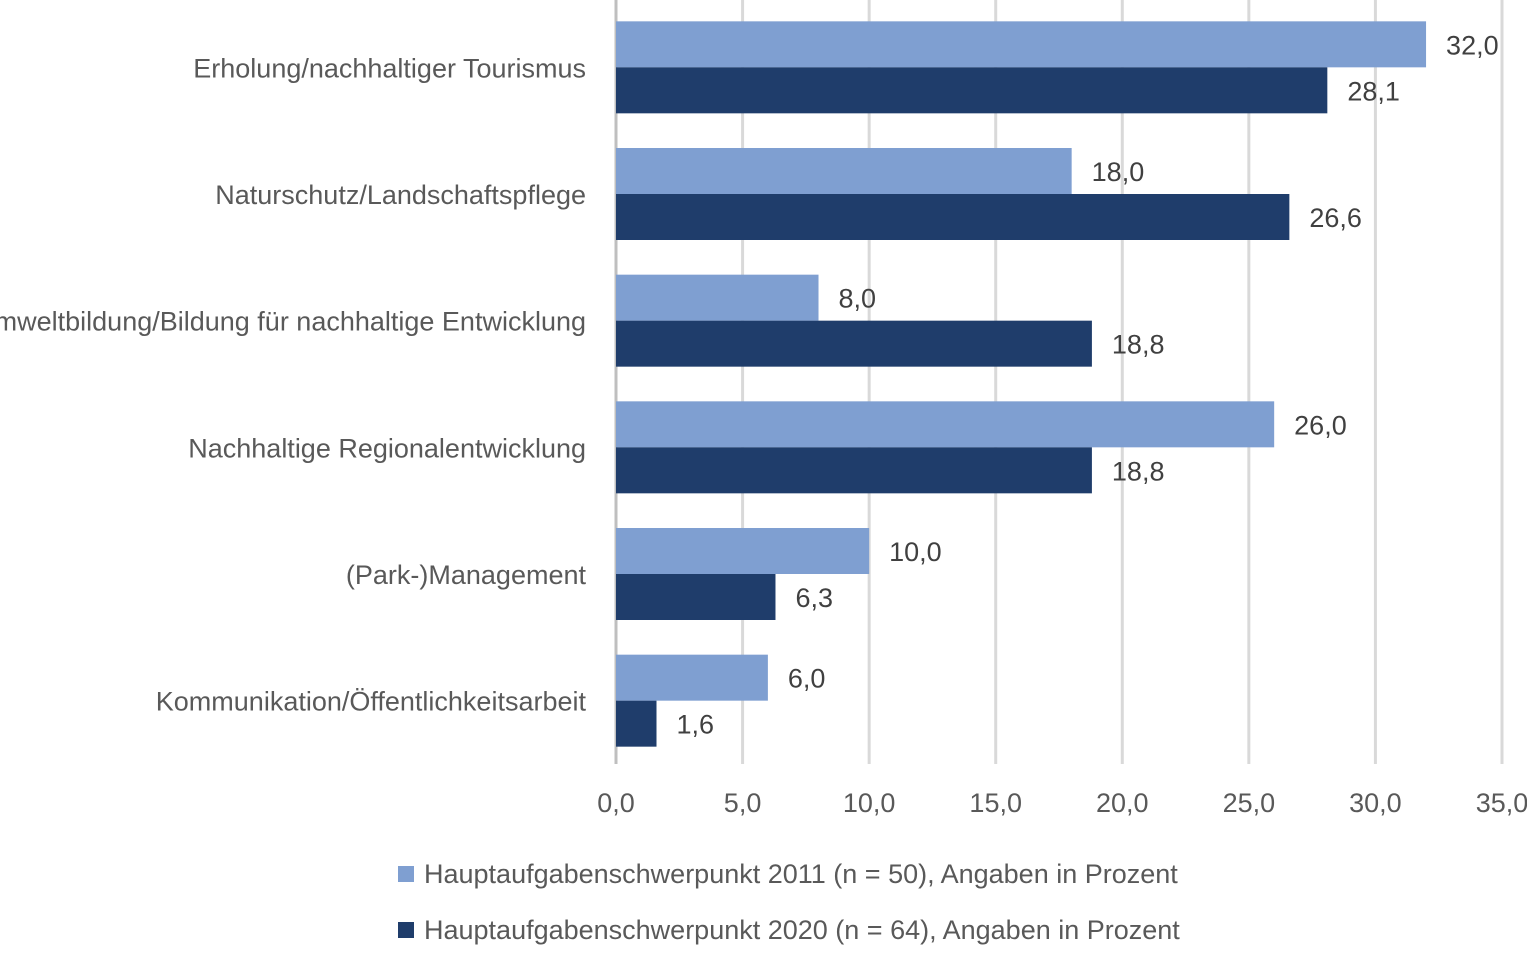 This screenshot has height=958, width=1527. I want to click on x-tick-label: 35,0, so click(1501, 803).